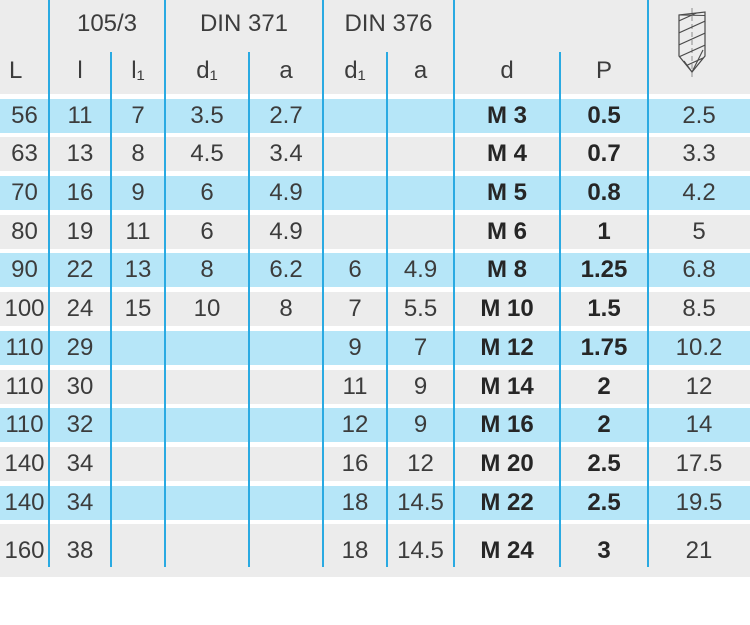 Image resolution: width=750 pixels, height=625 pixels. Describe the element at coordinates (138, 154) in the screenshot. I see `cell-l1: 8` at that location.